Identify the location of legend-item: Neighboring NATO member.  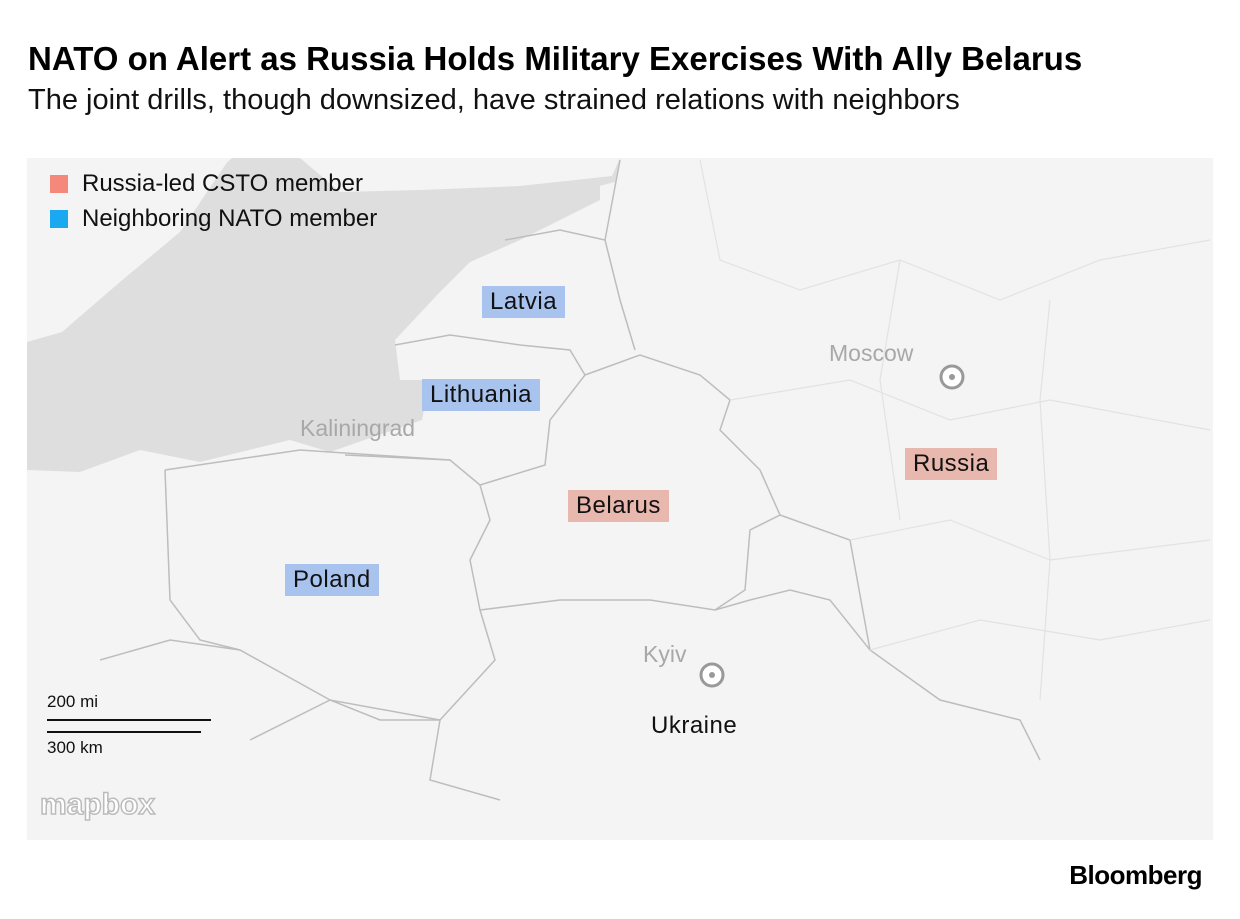
(213, 219).